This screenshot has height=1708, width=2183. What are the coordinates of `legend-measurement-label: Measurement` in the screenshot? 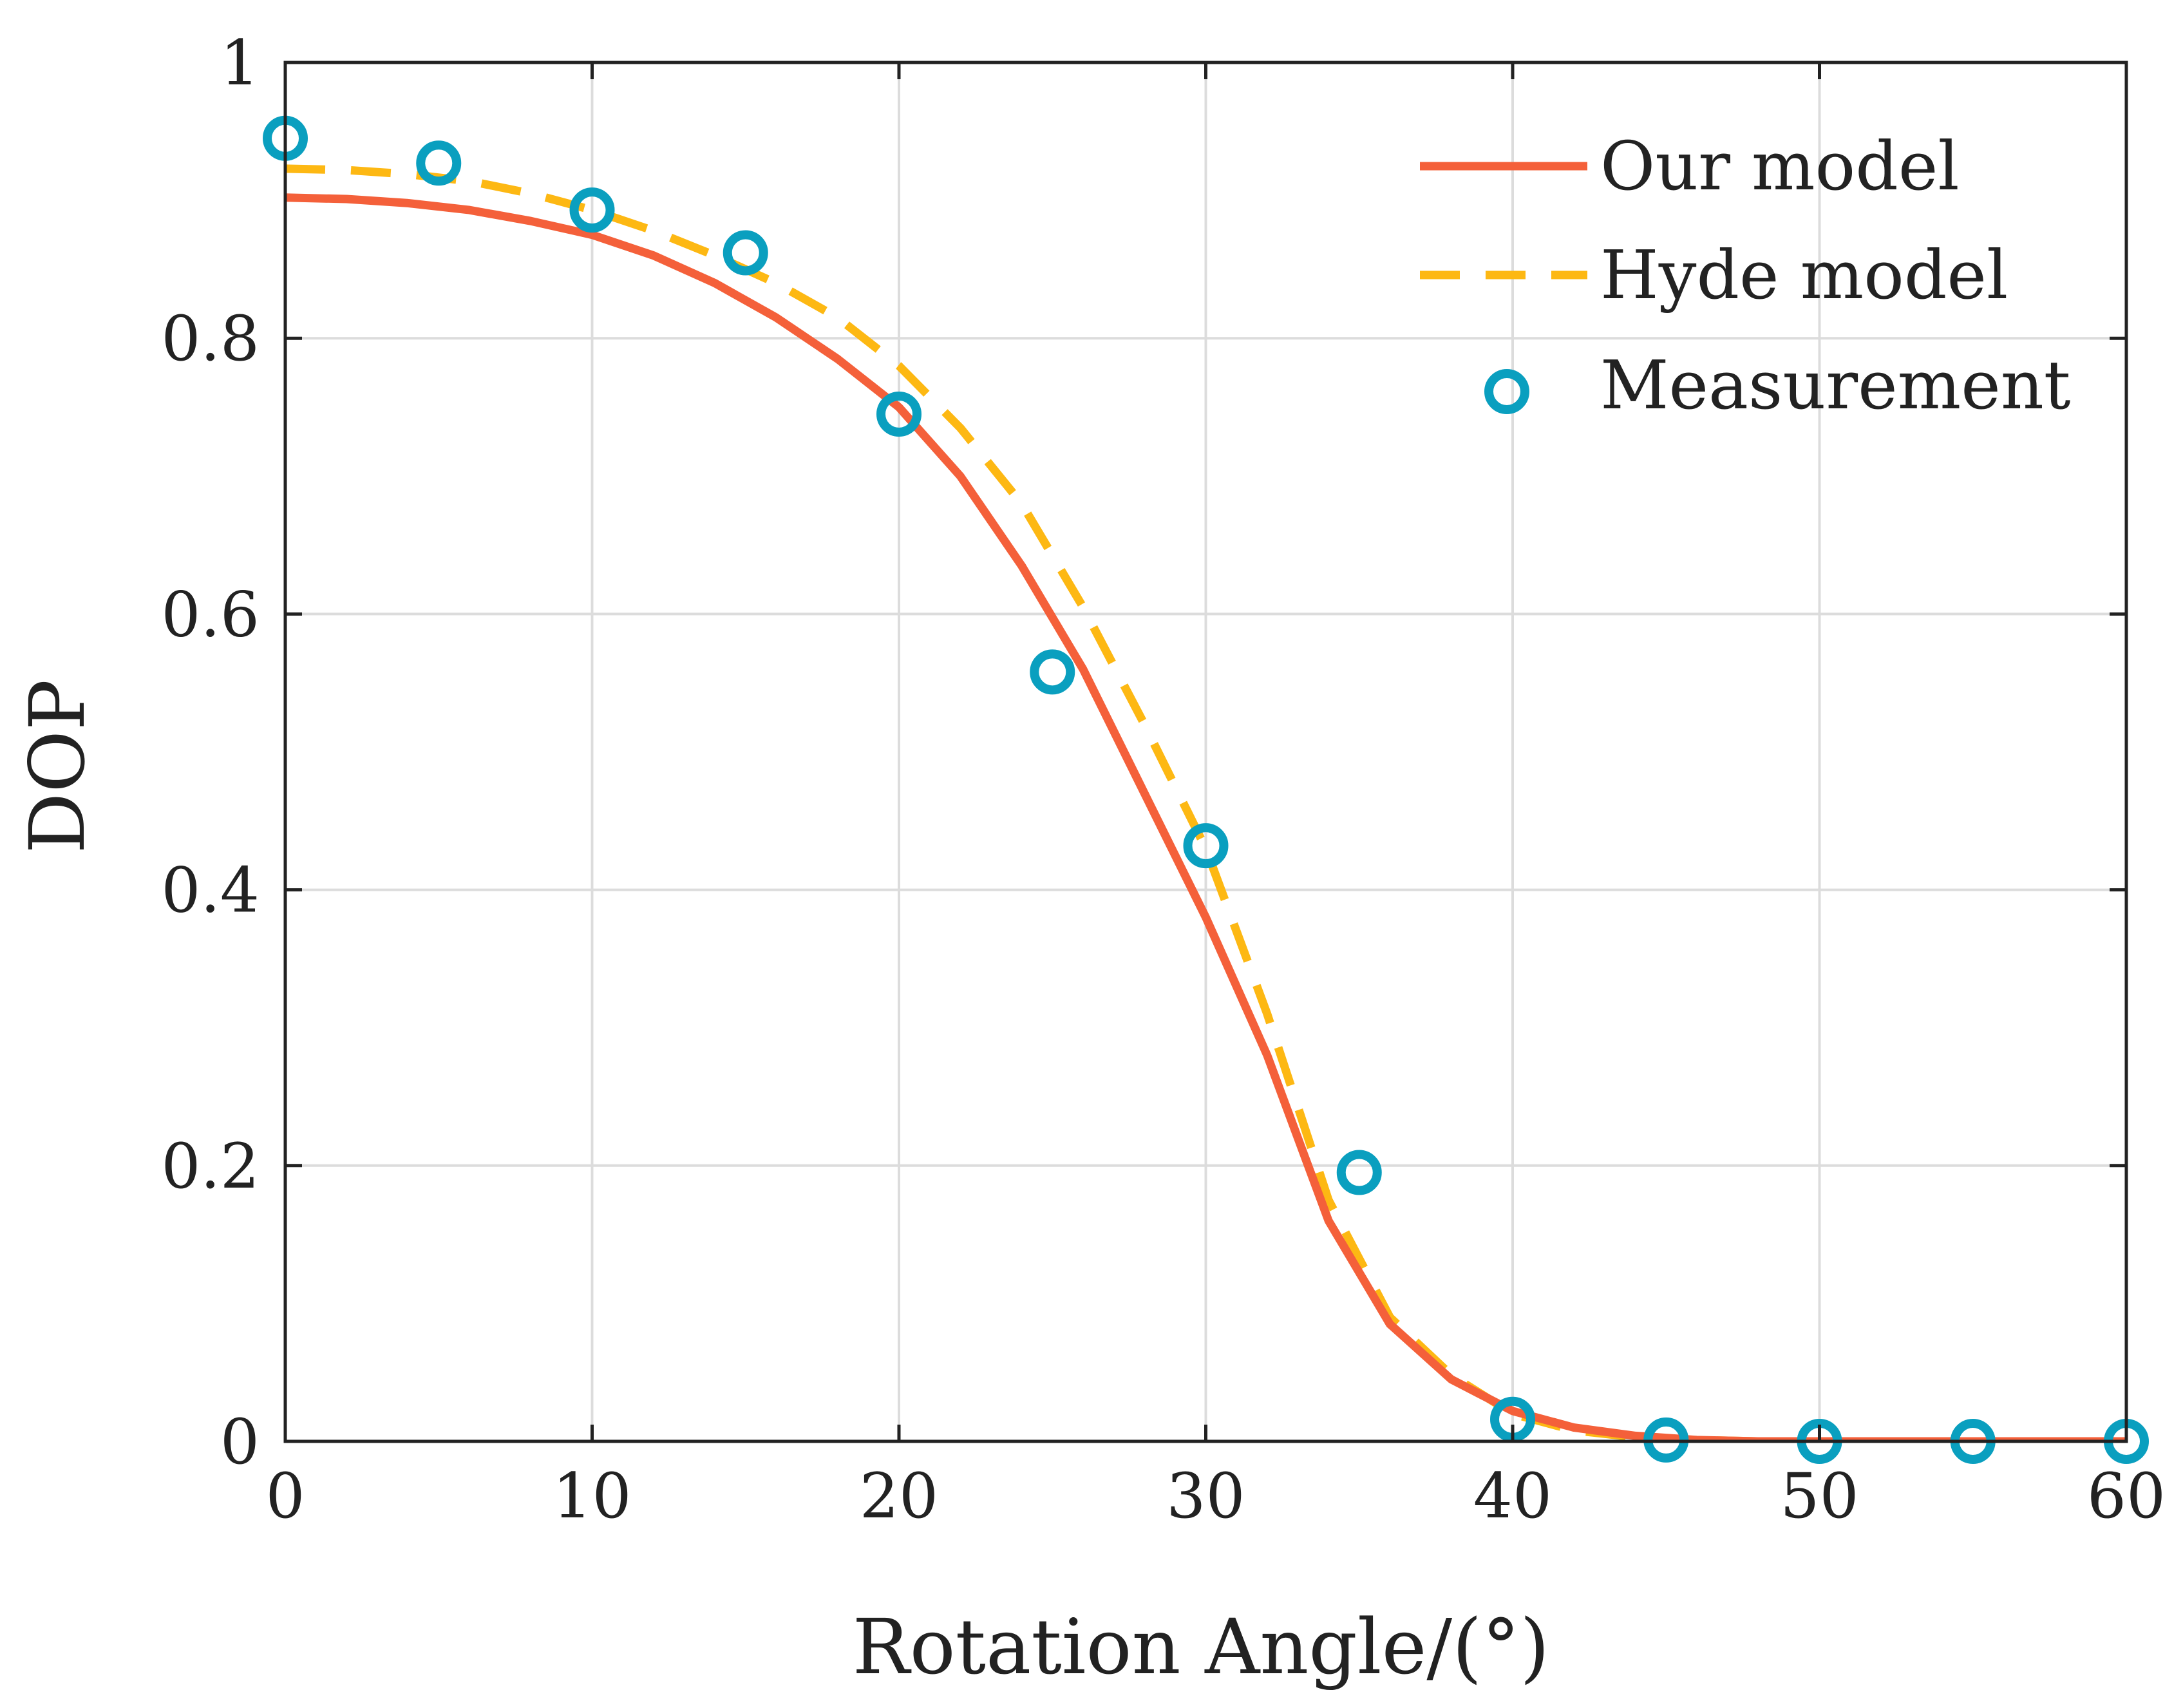 It's located at (1835, 385).